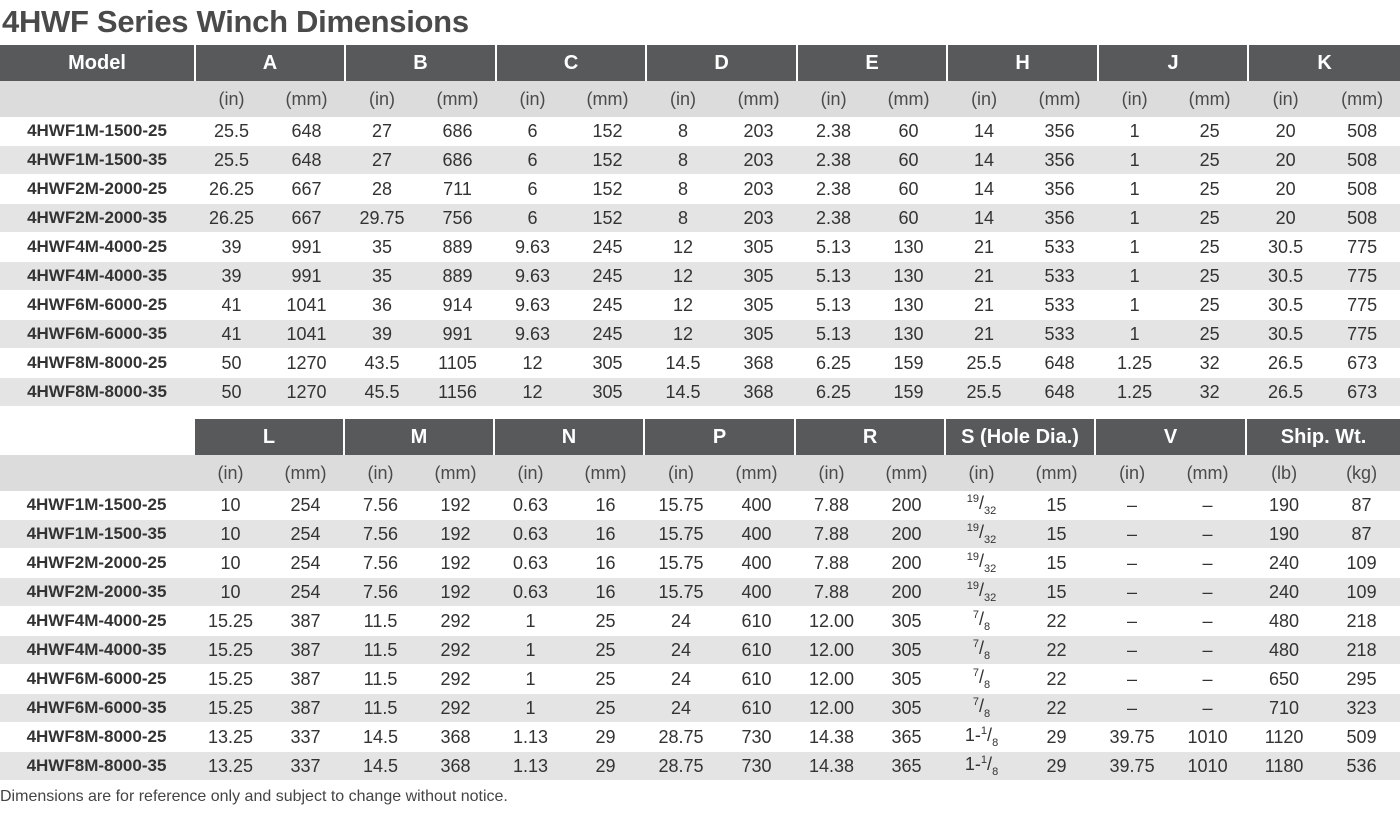 Image resolution: width=1400 pixels, height=816 pixels. Describe the element at coordinates (1286, 392) in the screenshot. I see `value-cell: 26.5` at that location.